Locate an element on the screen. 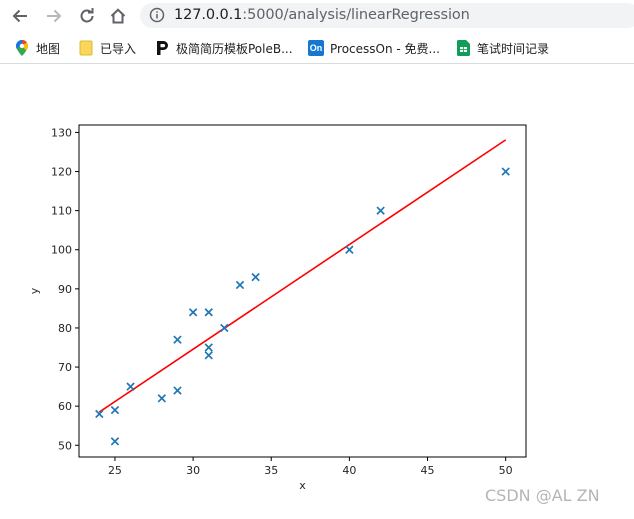 The image size is (634, 519). y-tick-label: 70 is located at coordinates (65, 367).